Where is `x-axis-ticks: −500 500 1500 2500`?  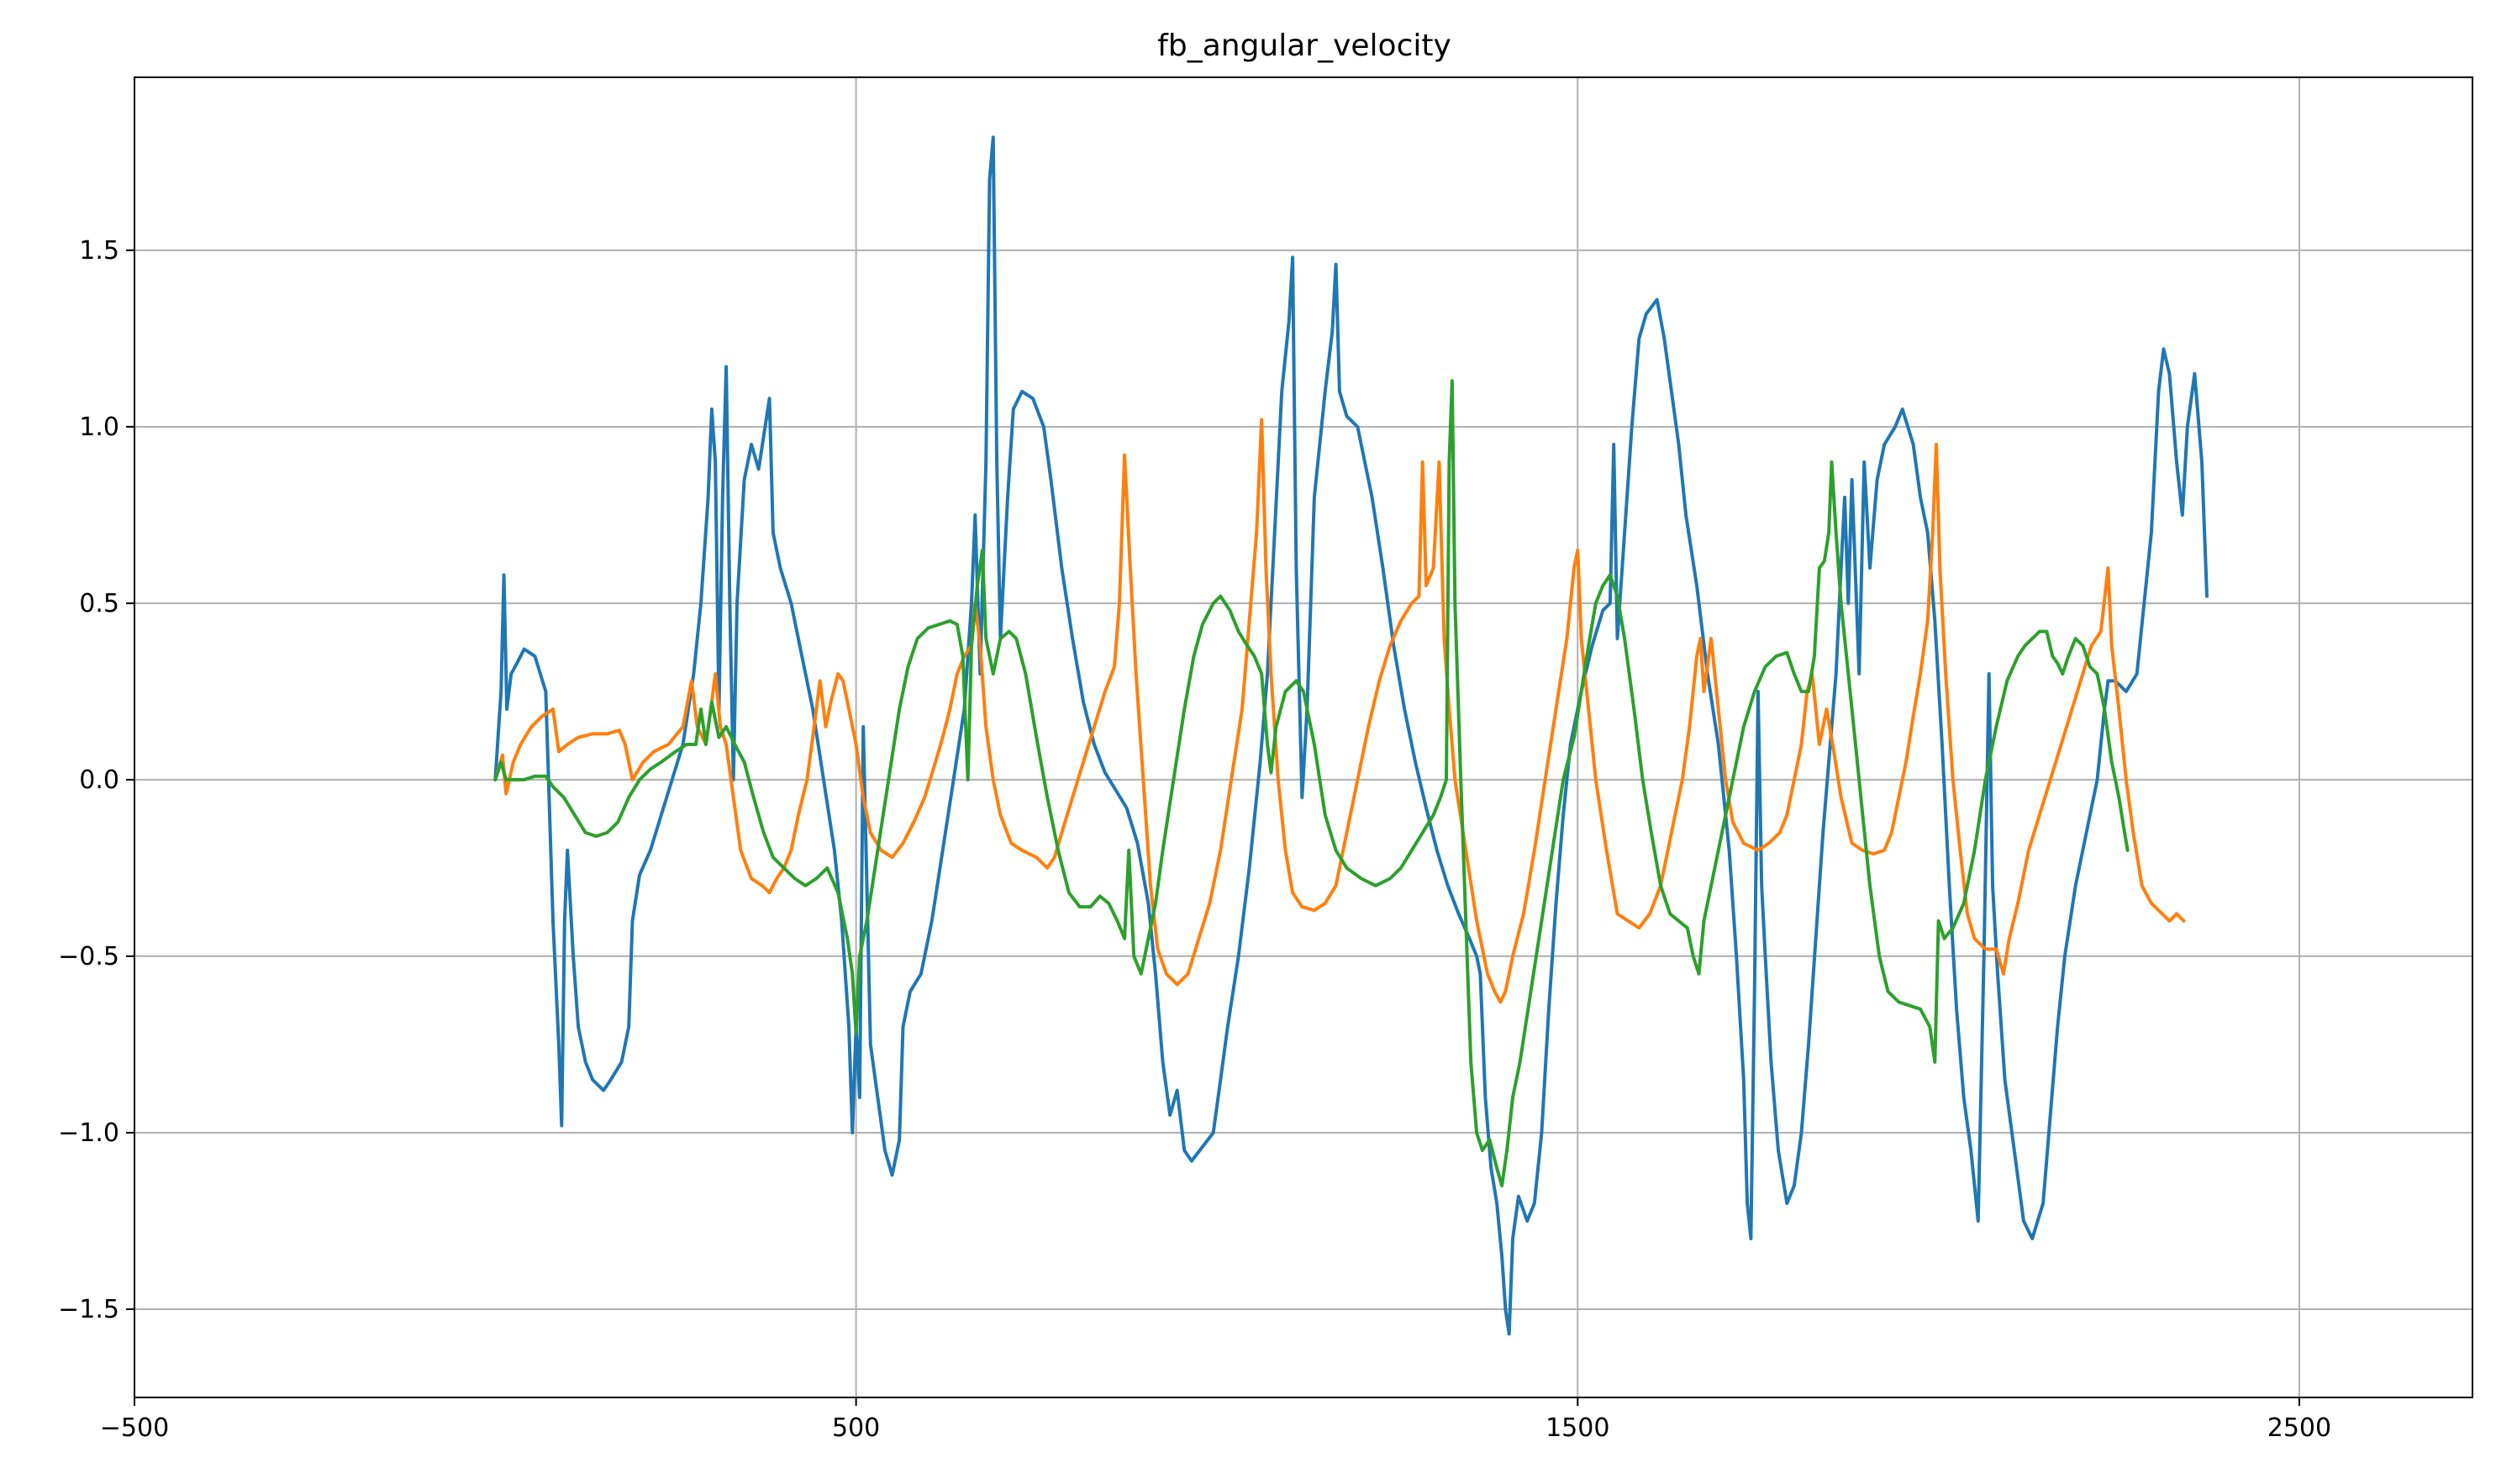
x-axis-ticks: −500 500 1500 2500 is located at coordinates (1216, 1420).